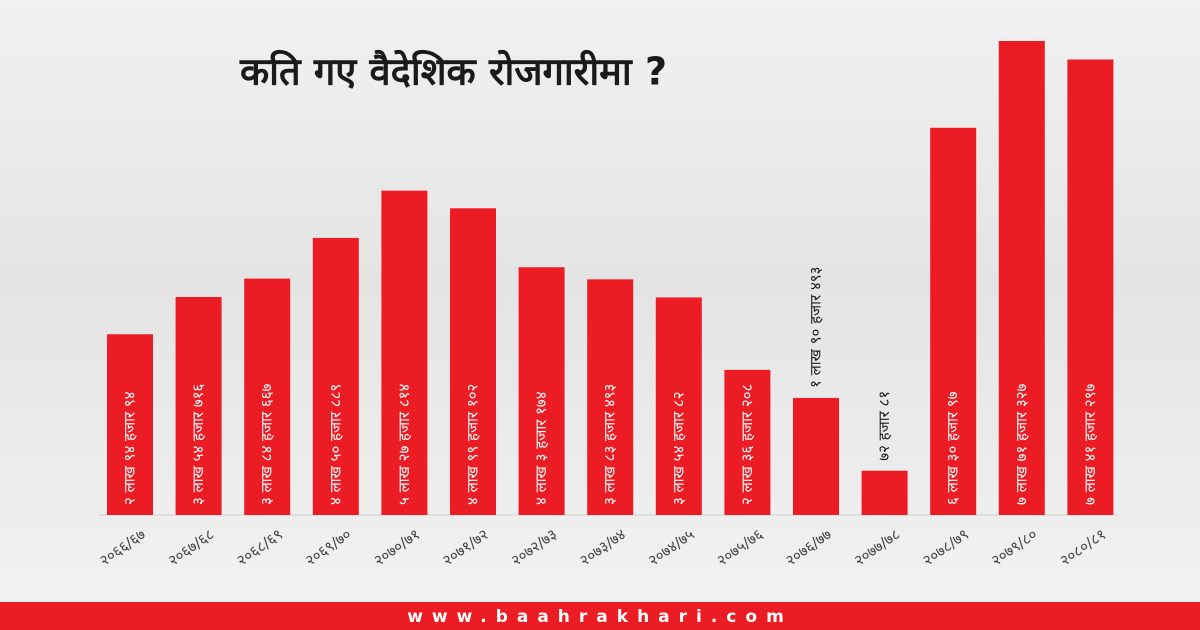 Image resolution: width=1200 pixels, height=630 pixels. Describe the element at coordinates (1021, 444) in the screenshot. I see `value-label: ७ लाख ७१ हजार ३२७` at that location.